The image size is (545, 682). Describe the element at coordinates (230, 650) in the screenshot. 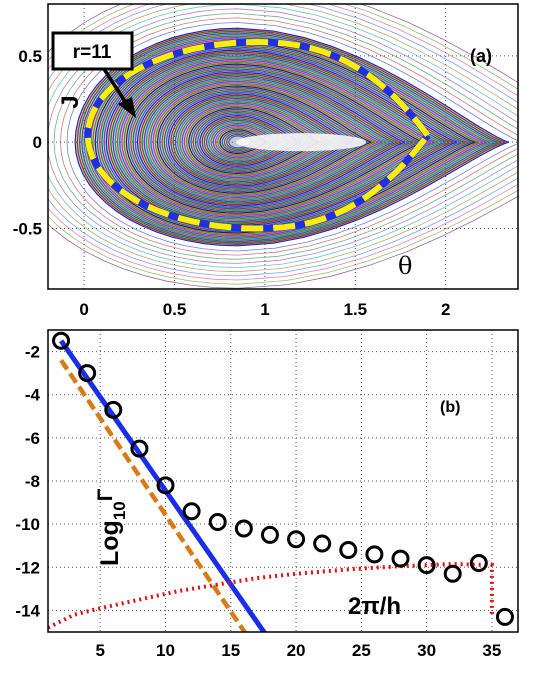

I see `x-tick-label: 15` at that location.